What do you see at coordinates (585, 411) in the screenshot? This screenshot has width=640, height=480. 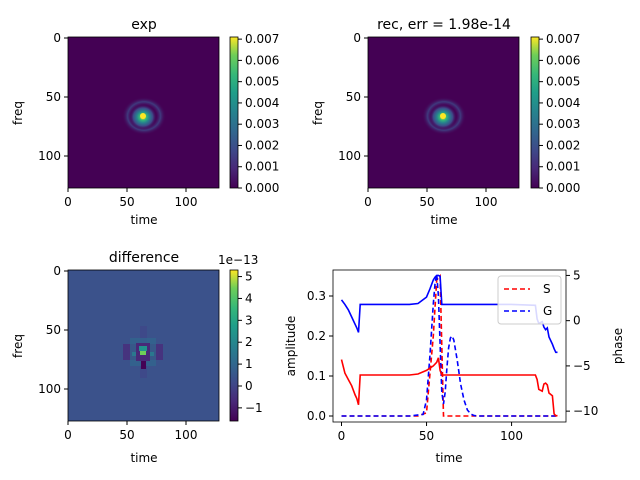 I see `y-right-tick-label: −10` at bounding box center [585, 411].